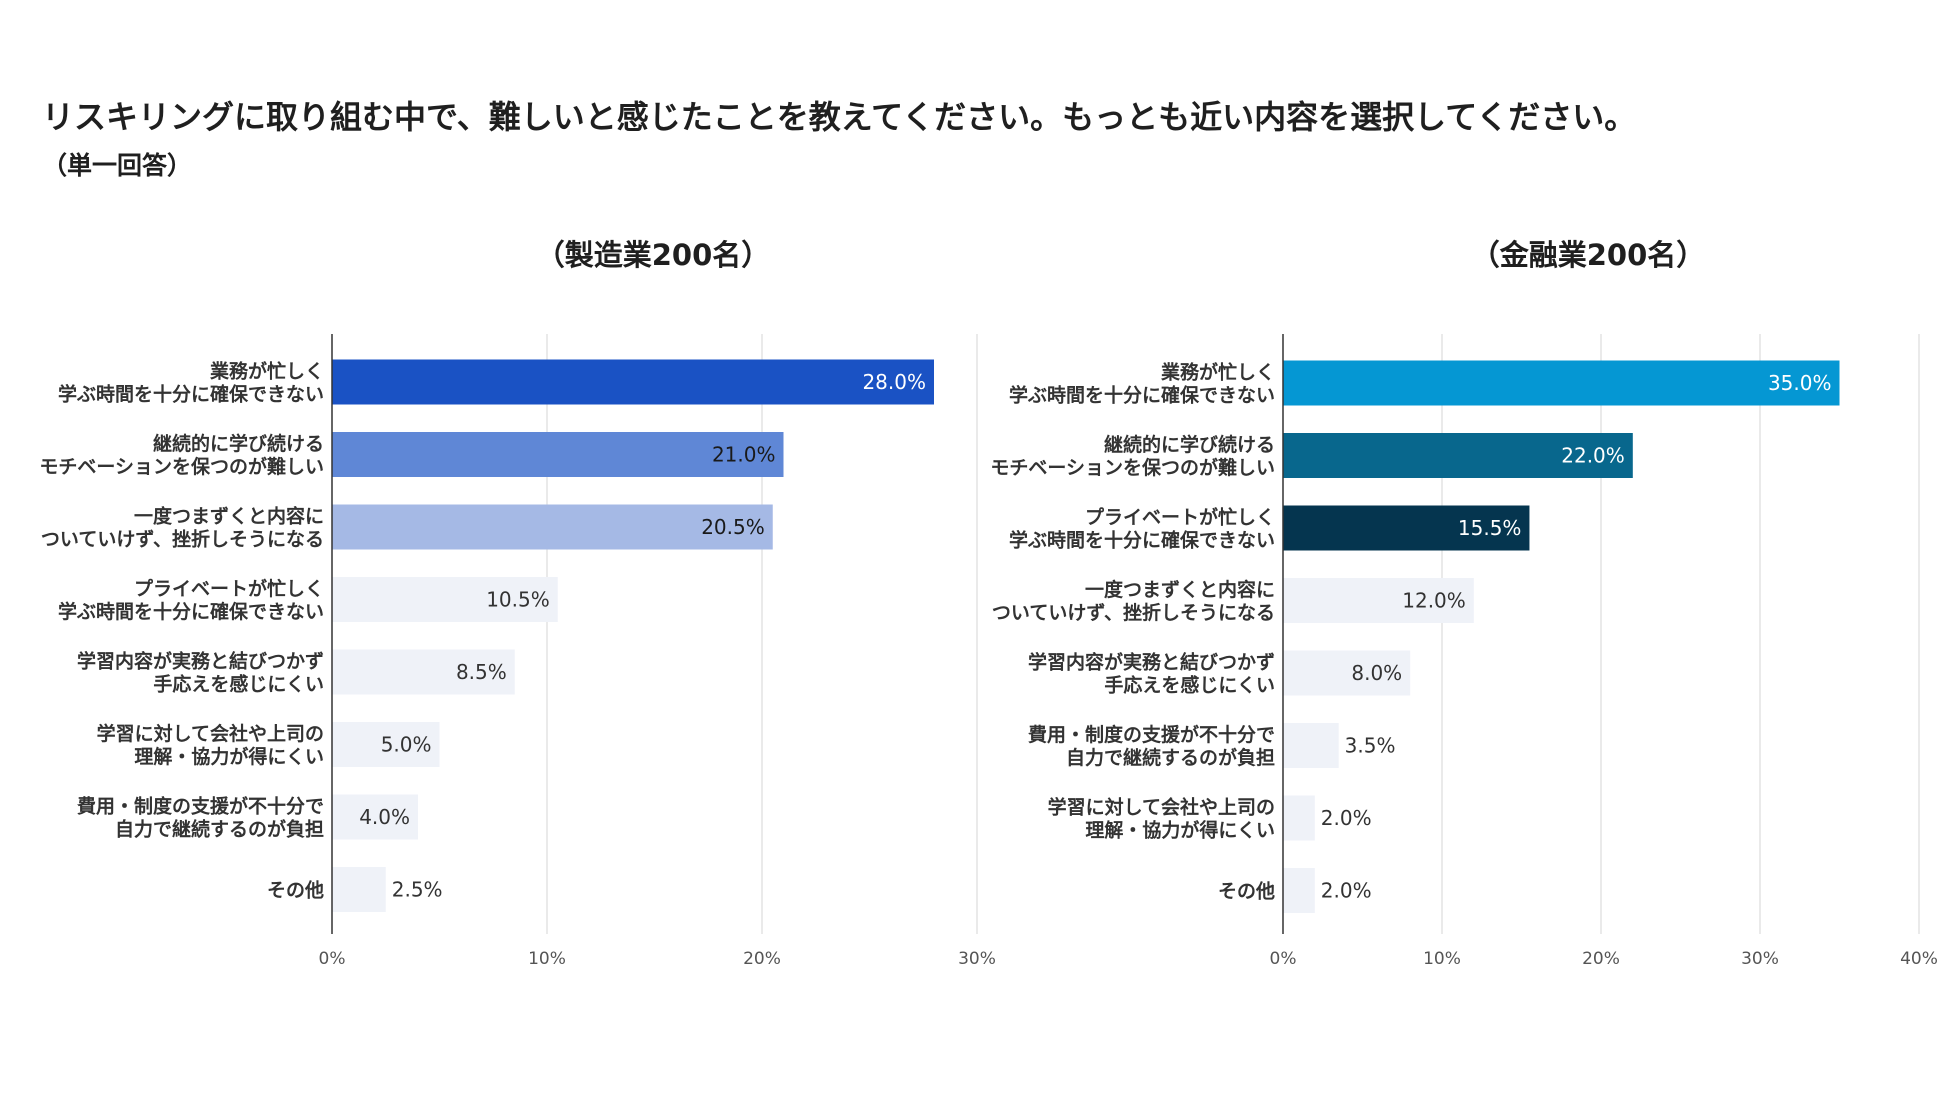 The image size is (1950, 1093). Describe the element at coordinates (744, 455) in the screenshot. I see `data-label: 21.0%` at that location.